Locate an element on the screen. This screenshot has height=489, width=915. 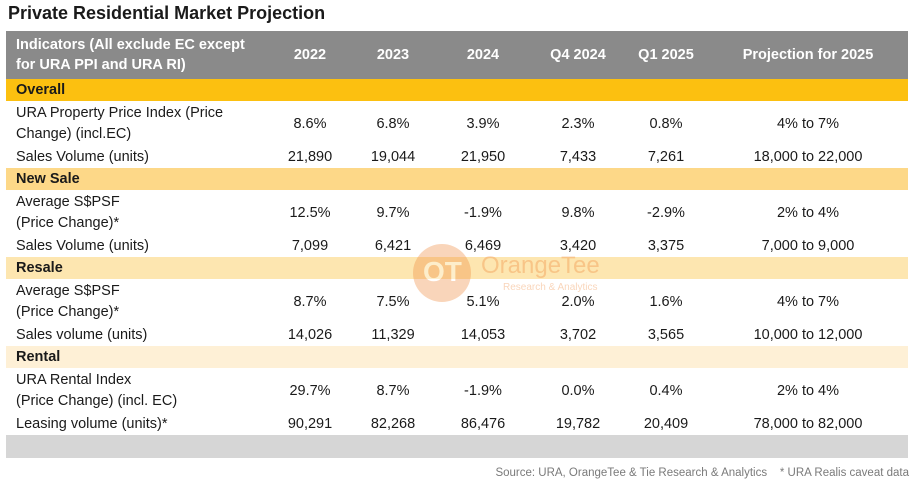
cell: 7,261 is located at coordinates (666, 157).